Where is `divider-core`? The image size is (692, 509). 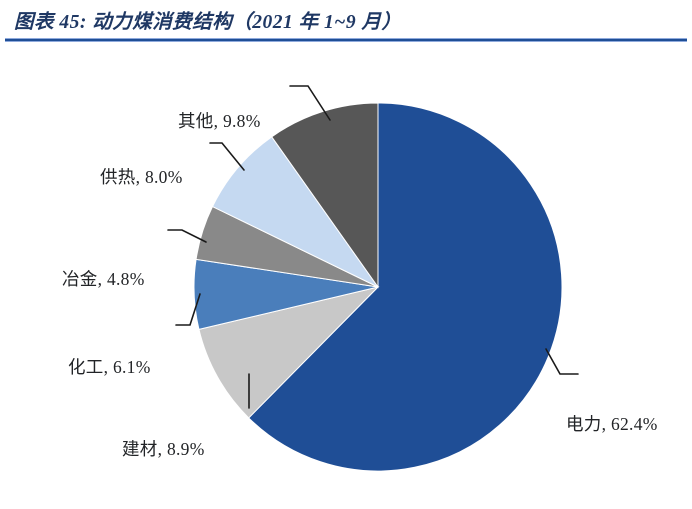 divider-core is located at coordinates (346, 40).